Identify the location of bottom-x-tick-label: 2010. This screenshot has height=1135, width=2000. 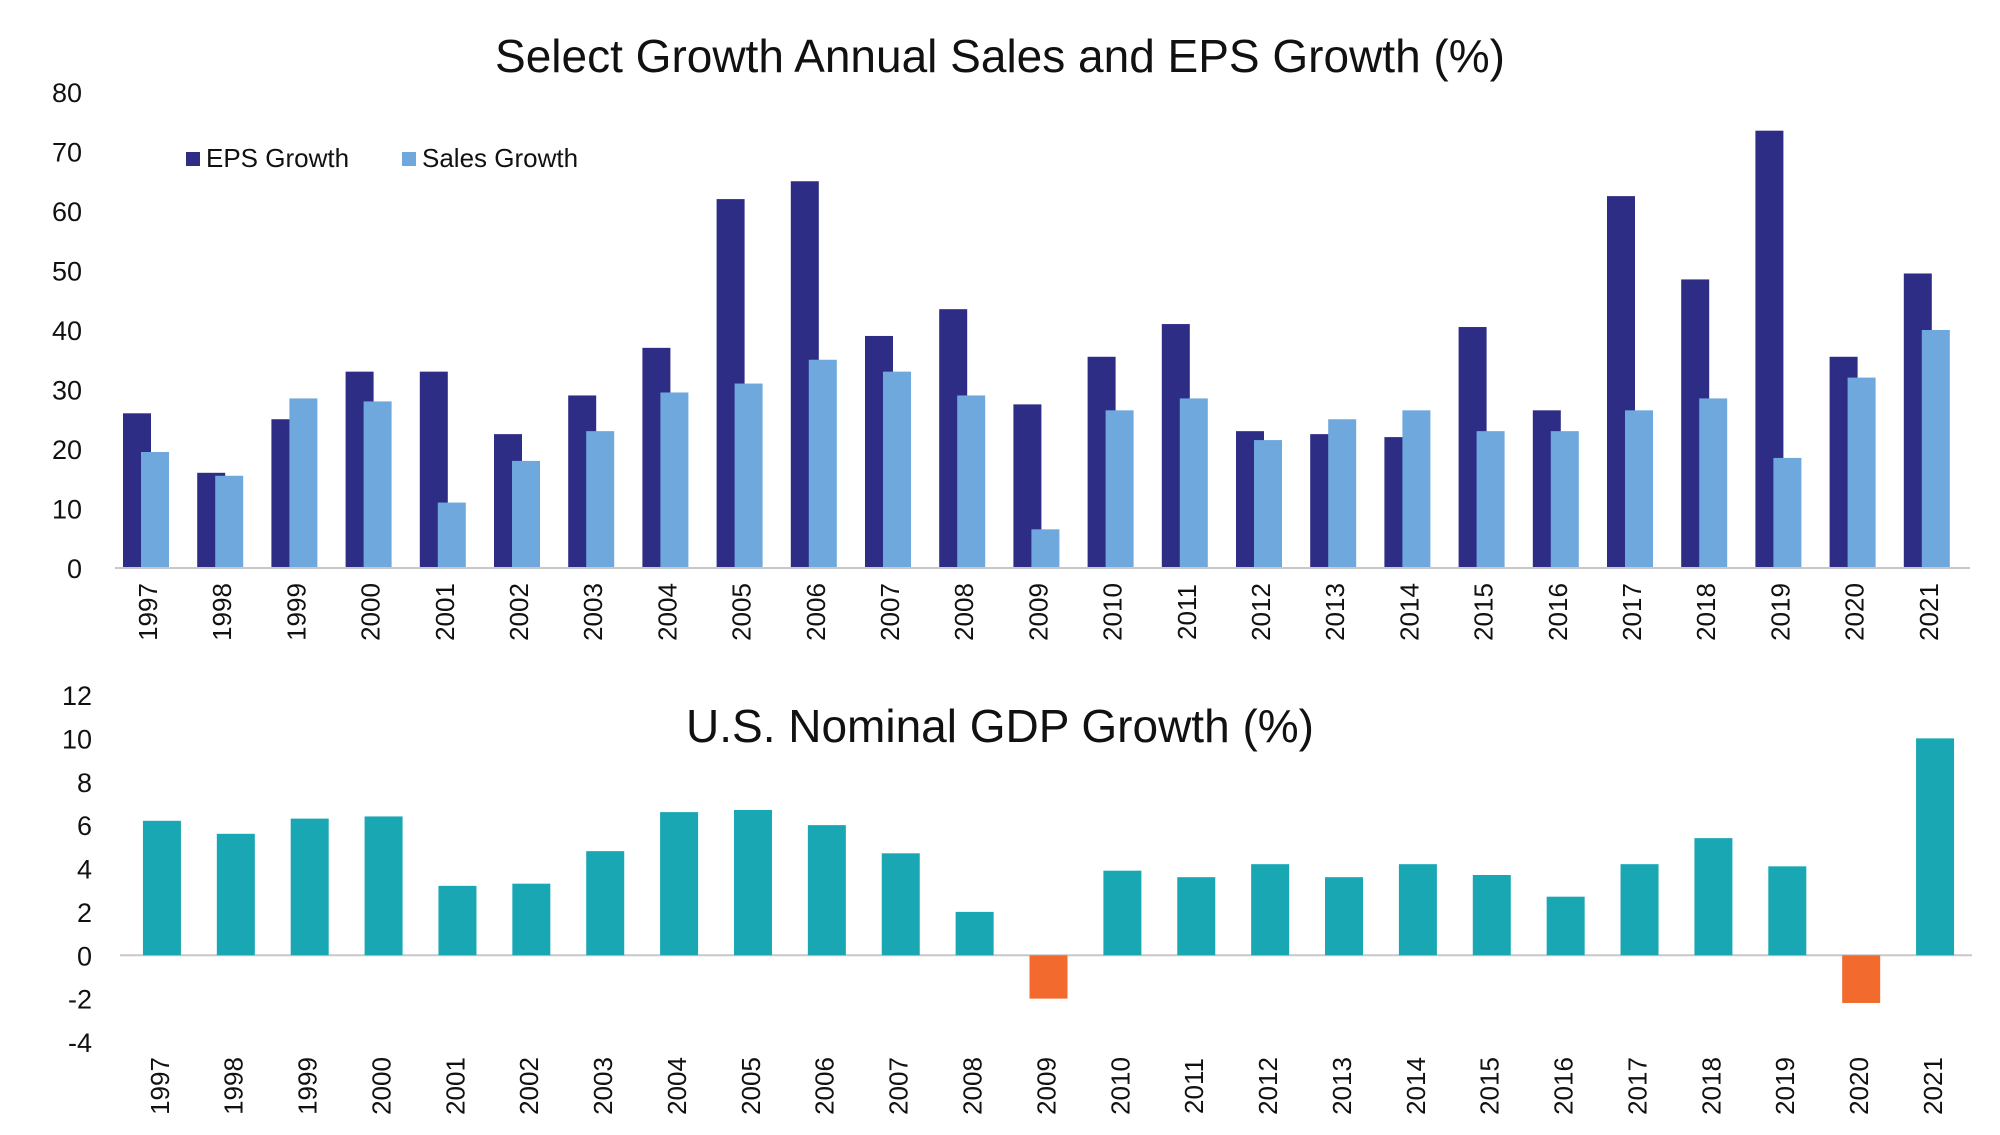
(1120, 1086).